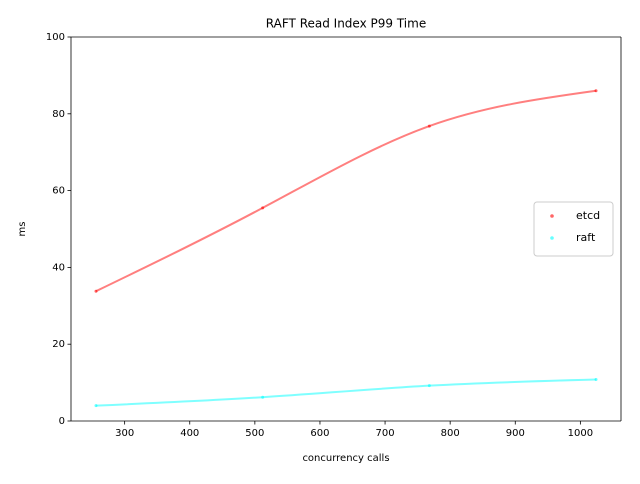 This screenshot has width=640, height=484. Describe the element at coordinates (55, 37) in the screenshot. I see `y-tick-label: 100` at that location.